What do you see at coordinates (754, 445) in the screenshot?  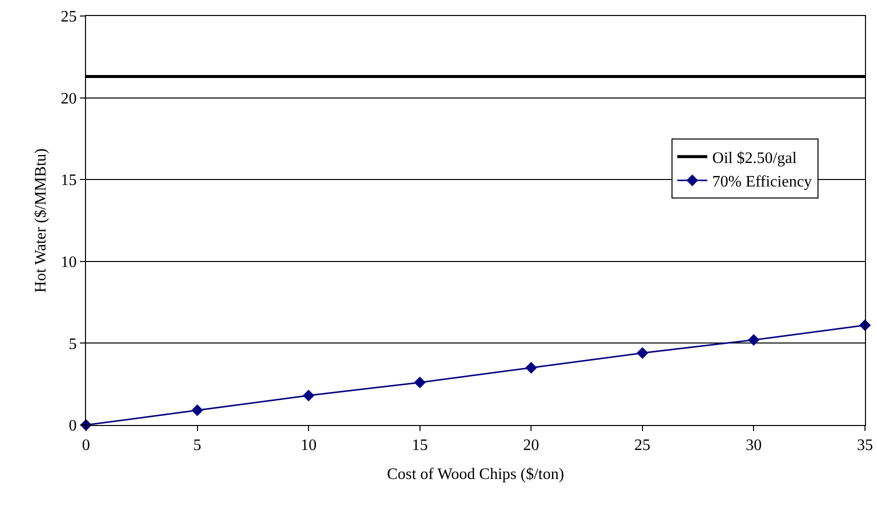 I see `x-tick-label: 30` at bounding box center [754, 445].